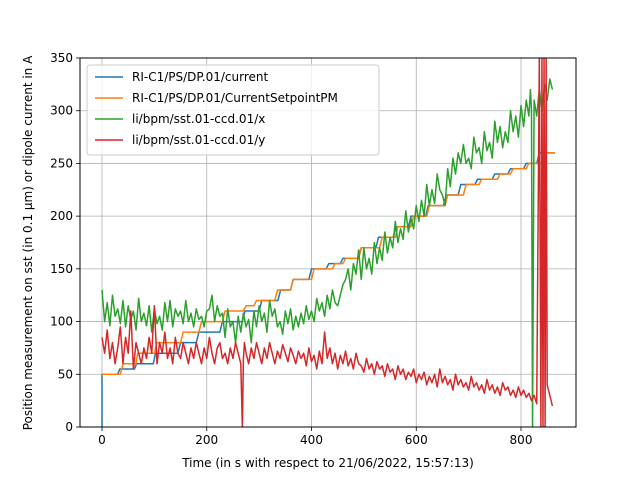 Image resolution: width=640 pixels, height=480 pixels. I want to click on legend-label: li/bpm/sst.01-ccd.01/x, so click(198, 119).